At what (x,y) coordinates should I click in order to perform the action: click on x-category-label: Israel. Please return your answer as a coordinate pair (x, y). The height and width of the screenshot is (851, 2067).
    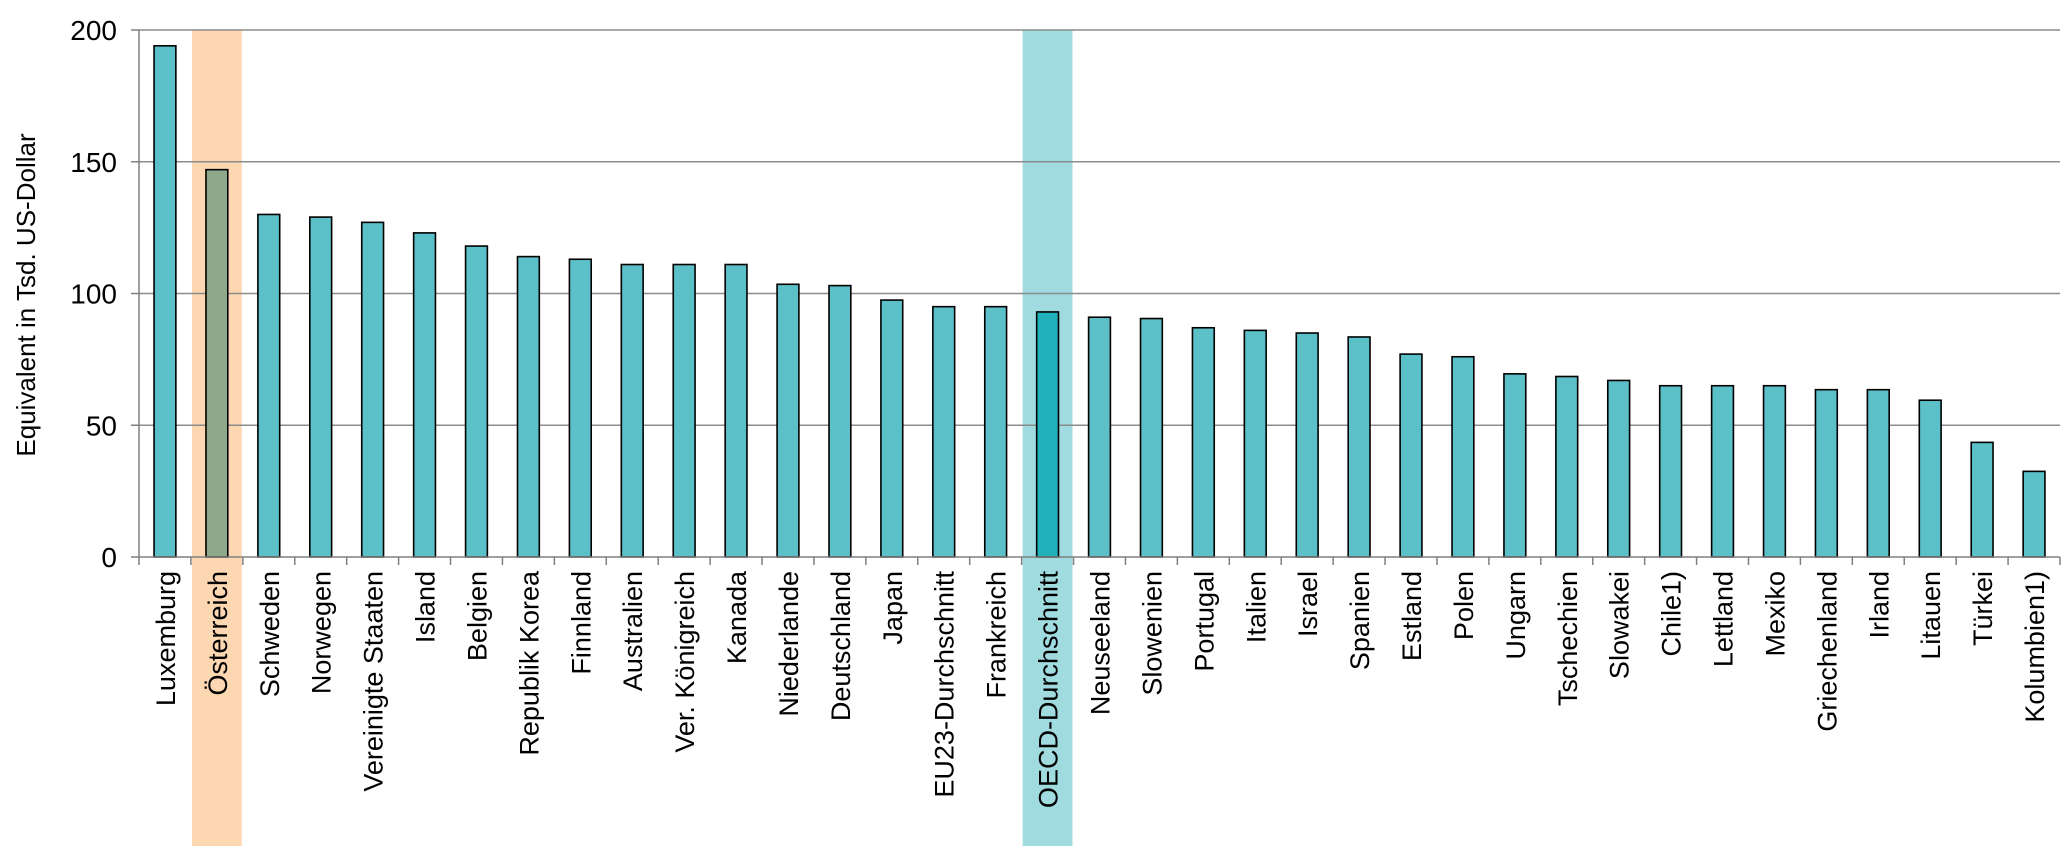
    Looking at the image, I should click on (1308, 604).